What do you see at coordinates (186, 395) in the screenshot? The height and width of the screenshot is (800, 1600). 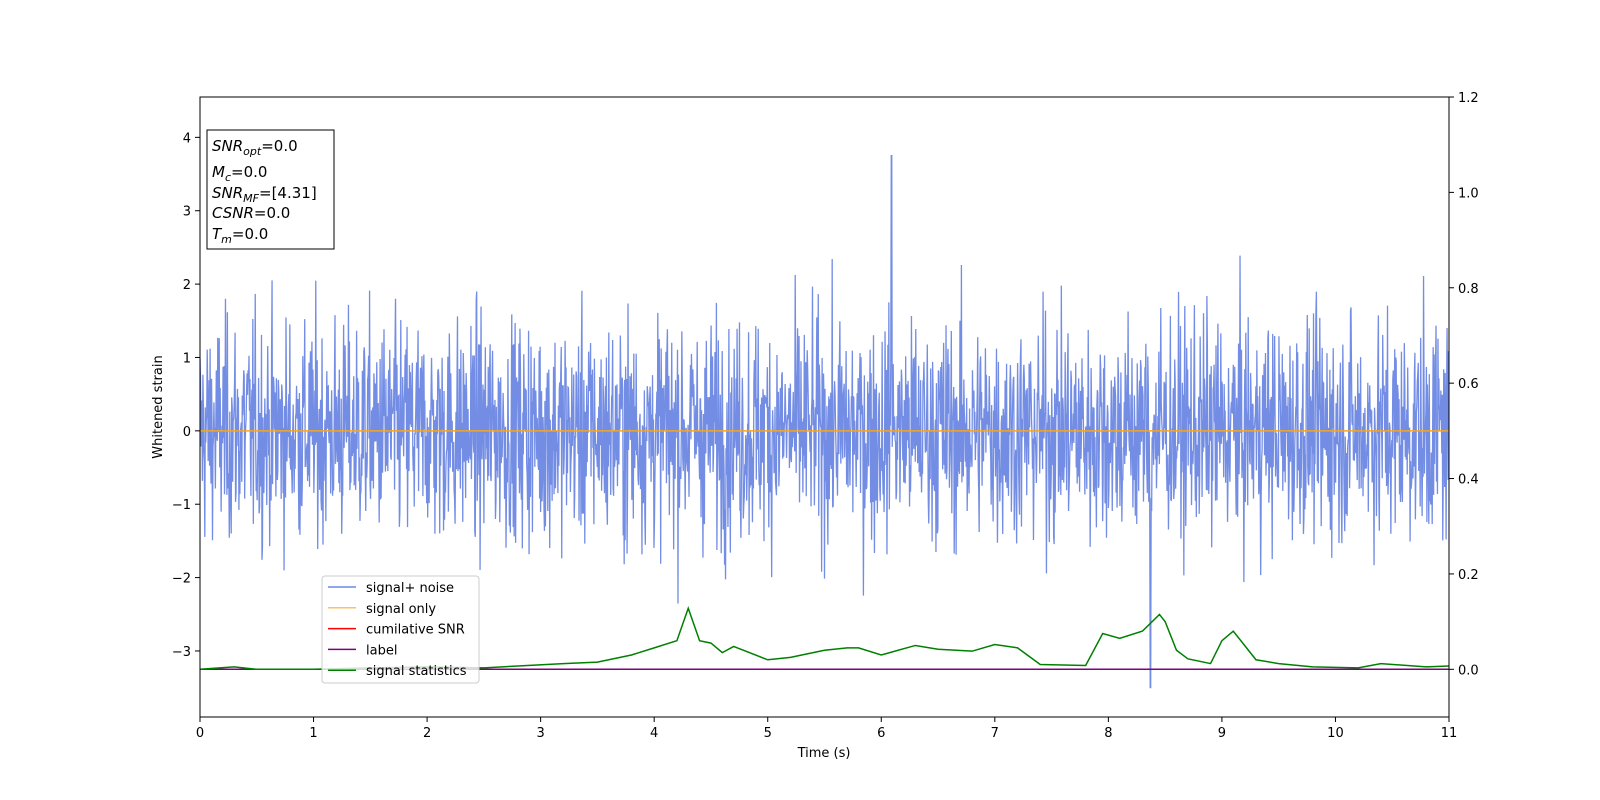 I see `y-axis-left: 4 3 2 1 0 −1 −2 −3` at bounding box center [186, 395].